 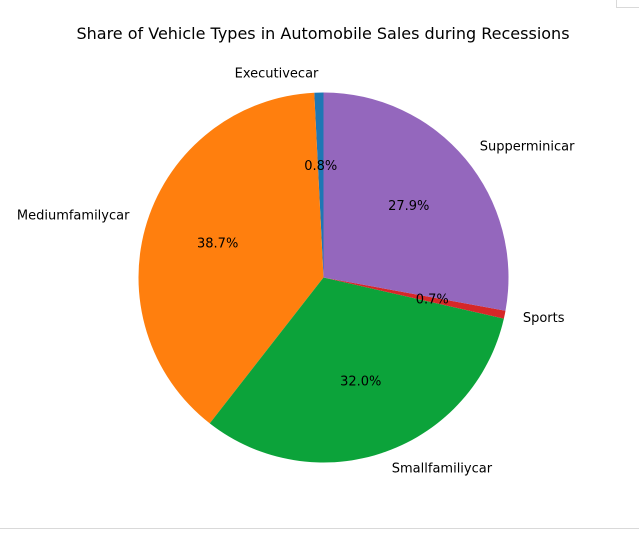 I want to click on slice-pct-executivecar: 0.8%, so click(x=320, y=166).